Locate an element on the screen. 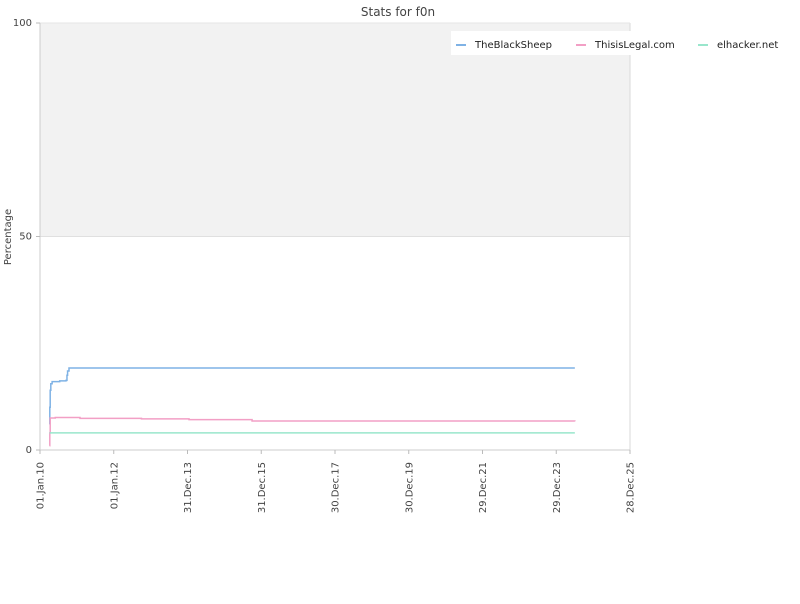  y-axis-label: Percentage is located at coordinates (8, 237).